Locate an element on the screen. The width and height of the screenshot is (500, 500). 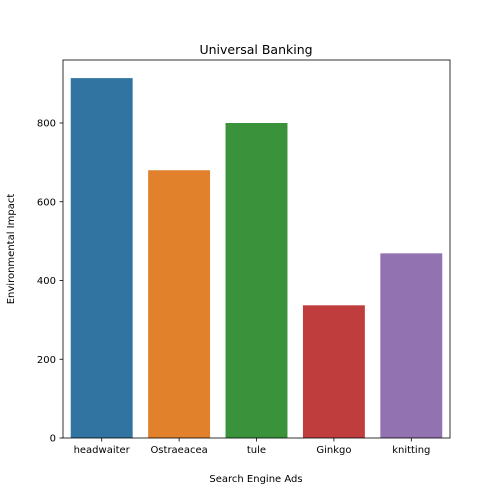
y-axis-label: Environmental Impact is located at coordinates (11, 249).